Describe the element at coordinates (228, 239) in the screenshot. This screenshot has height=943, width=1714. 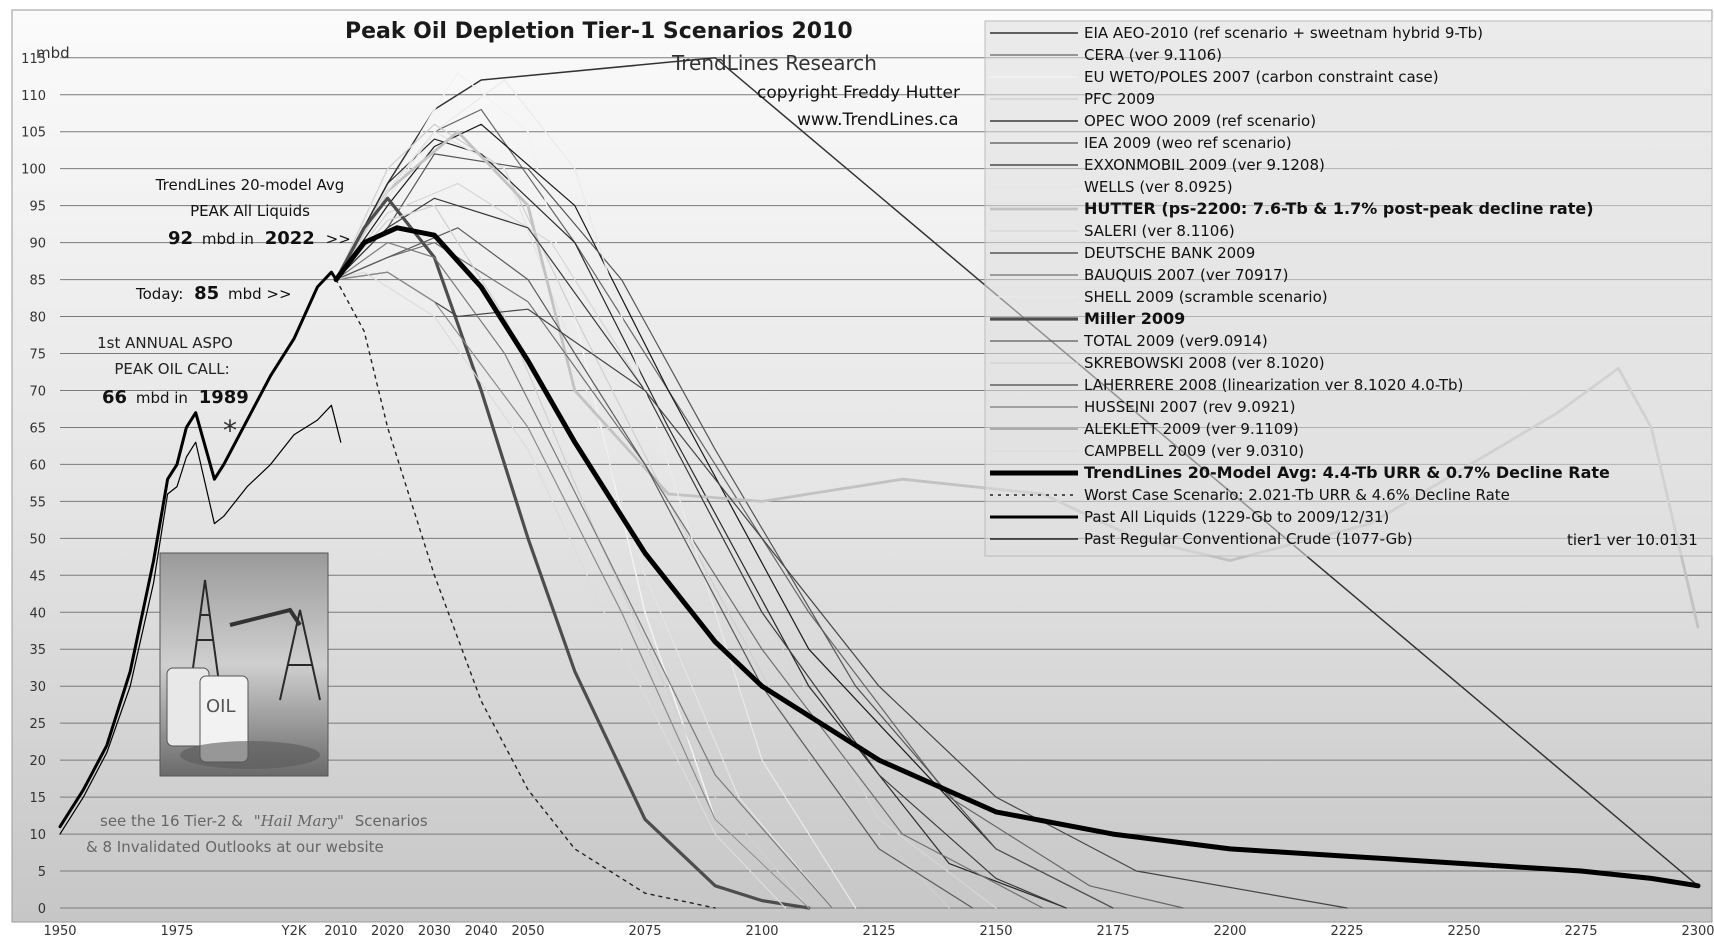
I see `avg-mid: mbd in` at that location.